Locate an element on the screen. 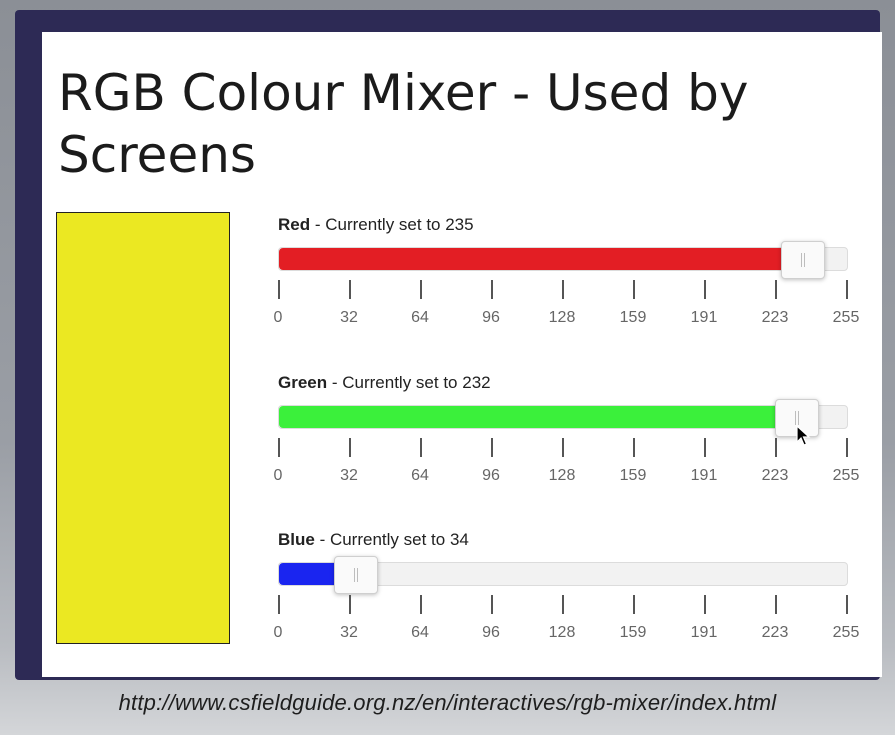  green-slider-label: Green - Currently set to 232 is located at coordinates (384, 383).